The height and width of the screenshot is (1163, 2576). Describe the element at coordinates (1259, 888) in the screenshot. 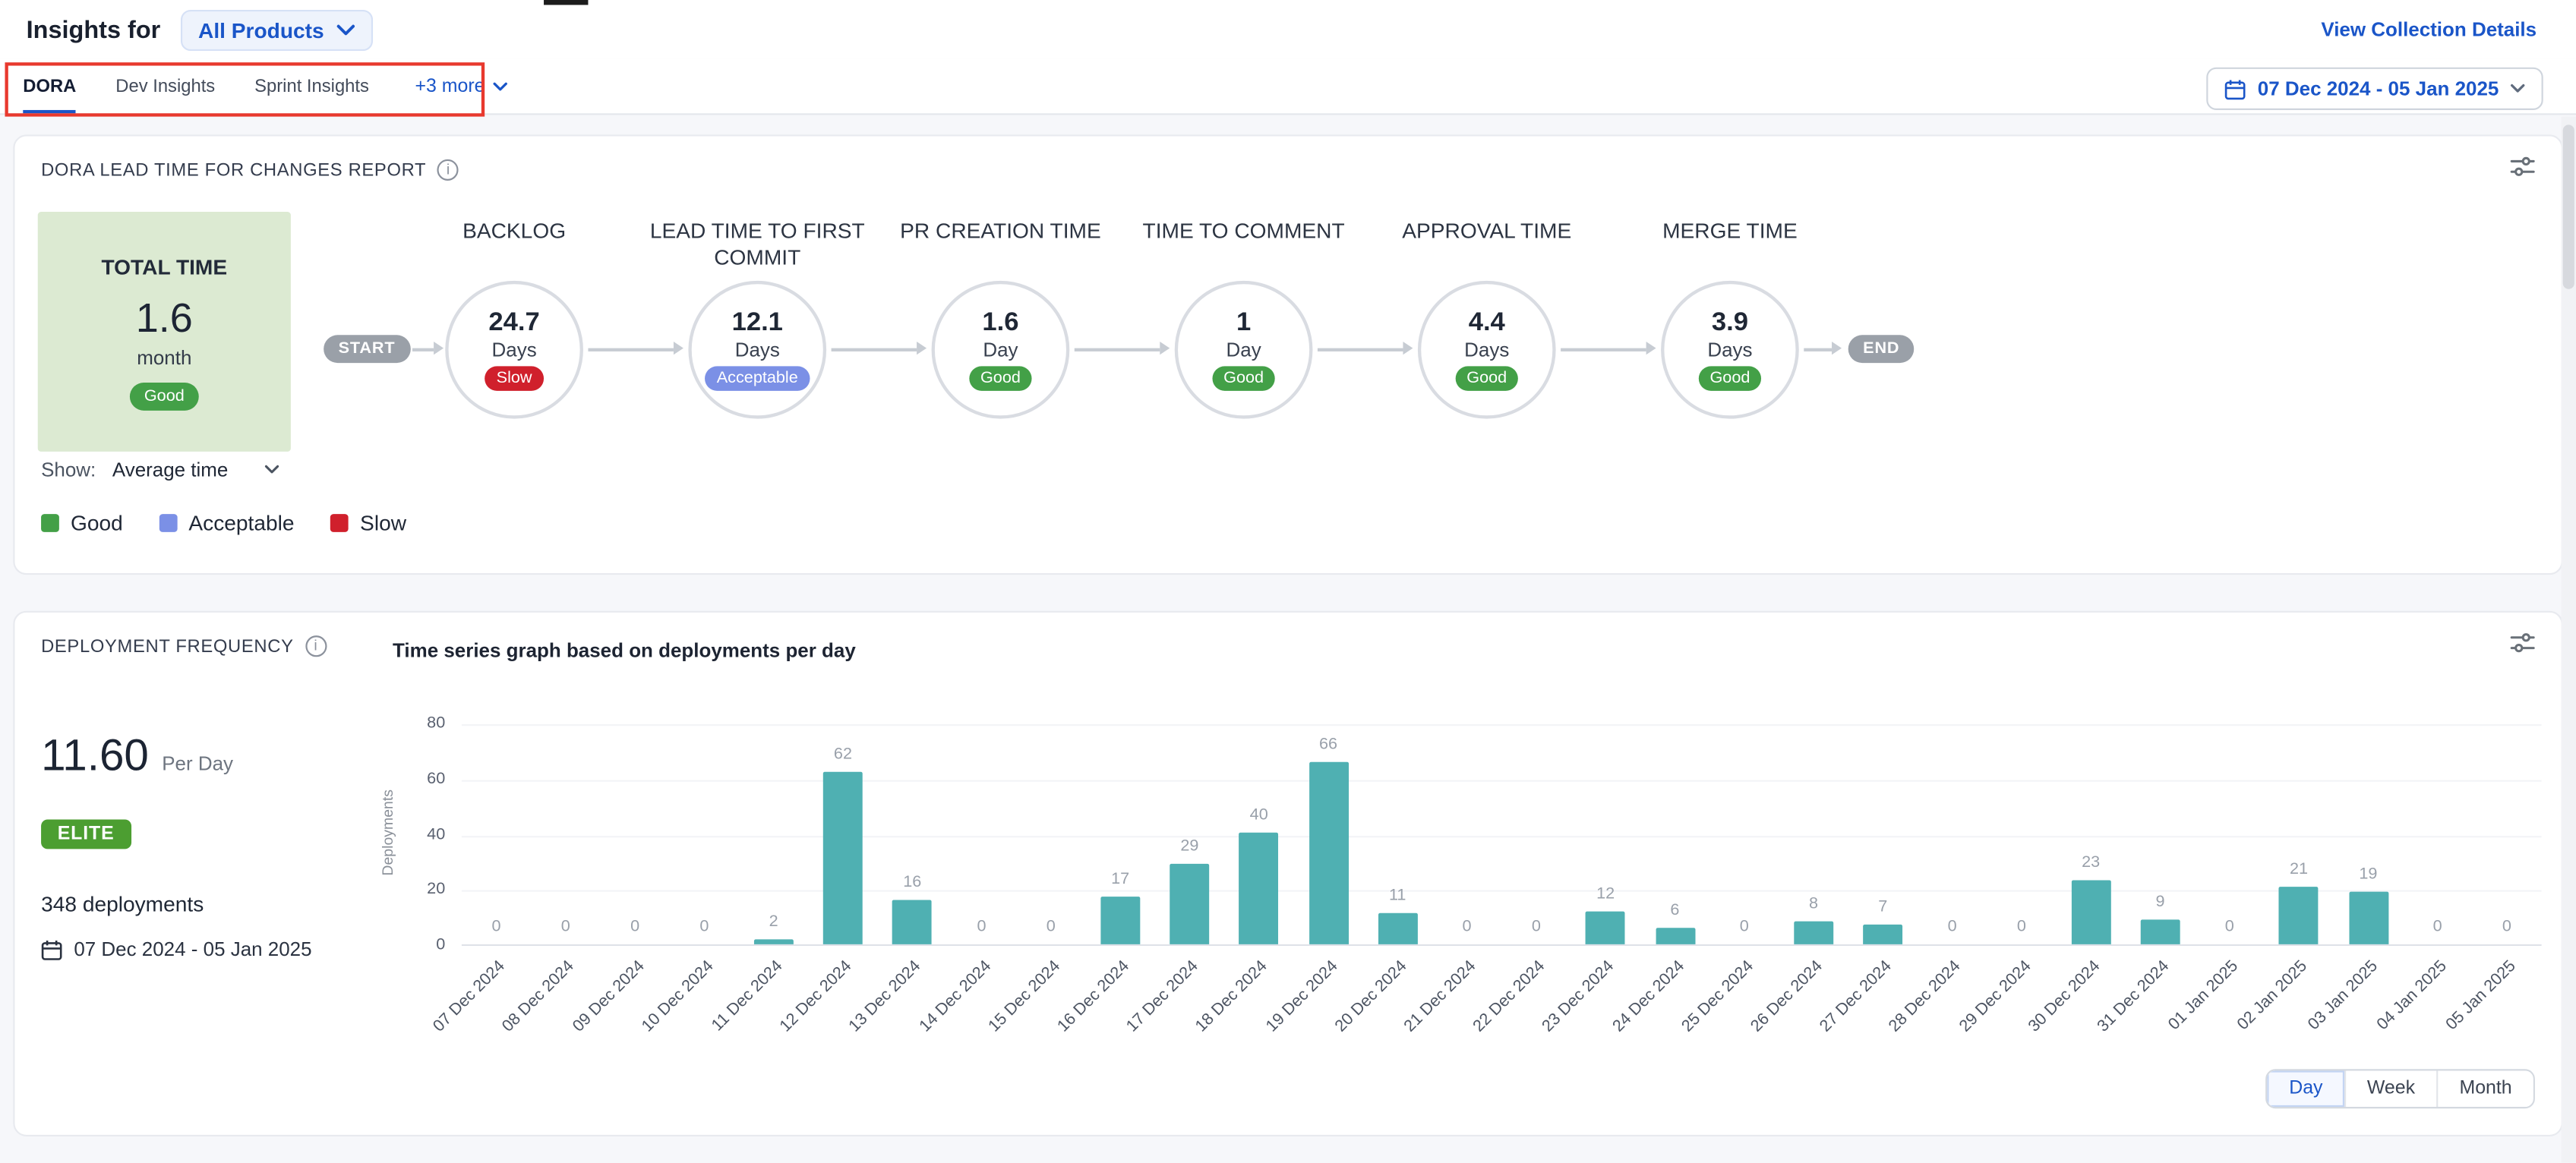

I see `bar-18-dec-2024` at that location.